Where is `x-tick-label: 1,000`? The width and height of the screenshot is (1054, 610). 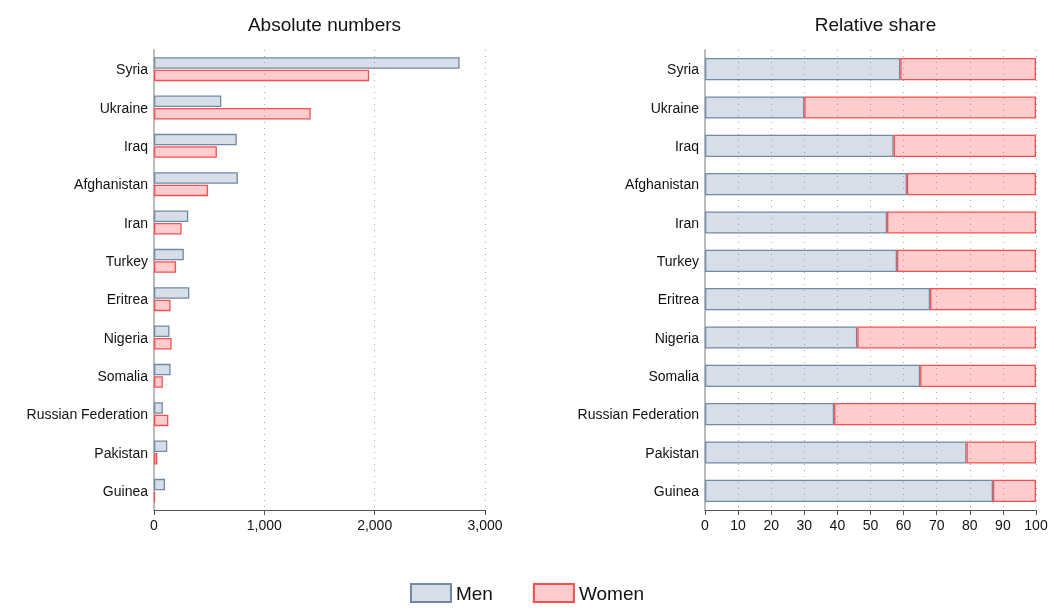 x-tick-label: 1,000 is located at coordinates (264, 525).